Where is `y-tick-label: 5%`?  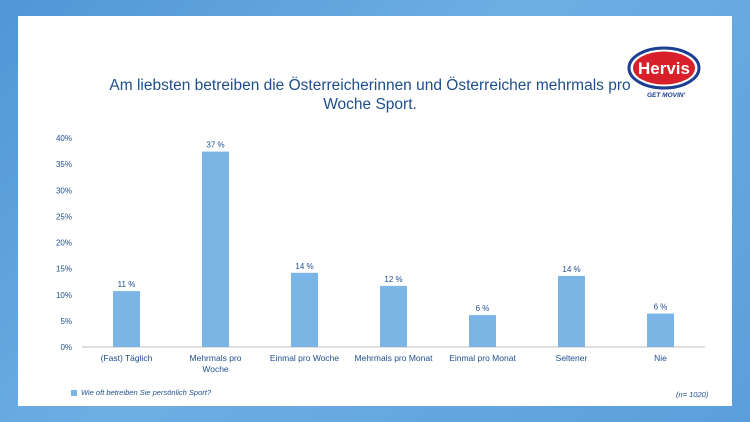 y-tick-label: 5% is located at coordinates (66, 321).